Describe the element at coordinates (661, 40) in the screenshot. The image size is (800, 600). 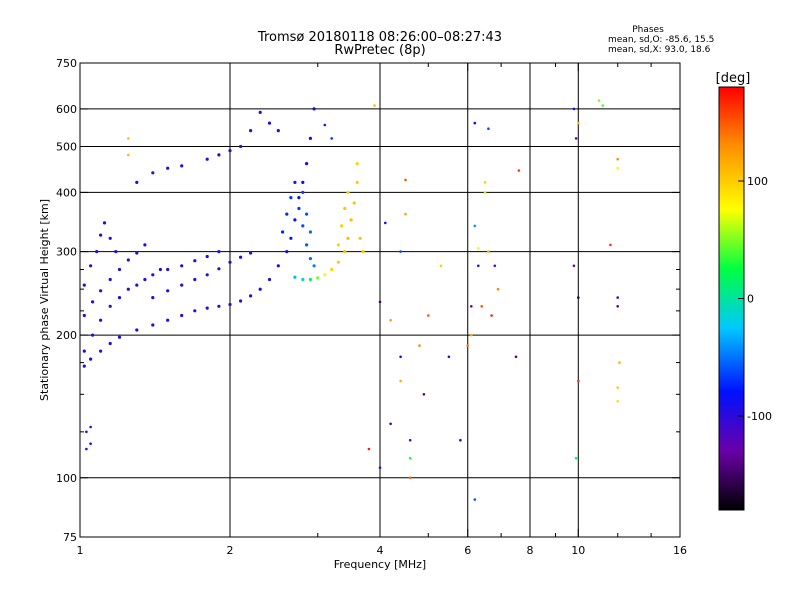
I see `stats-line-o: mean, sd,O: -85.6, 15.5` at that location.